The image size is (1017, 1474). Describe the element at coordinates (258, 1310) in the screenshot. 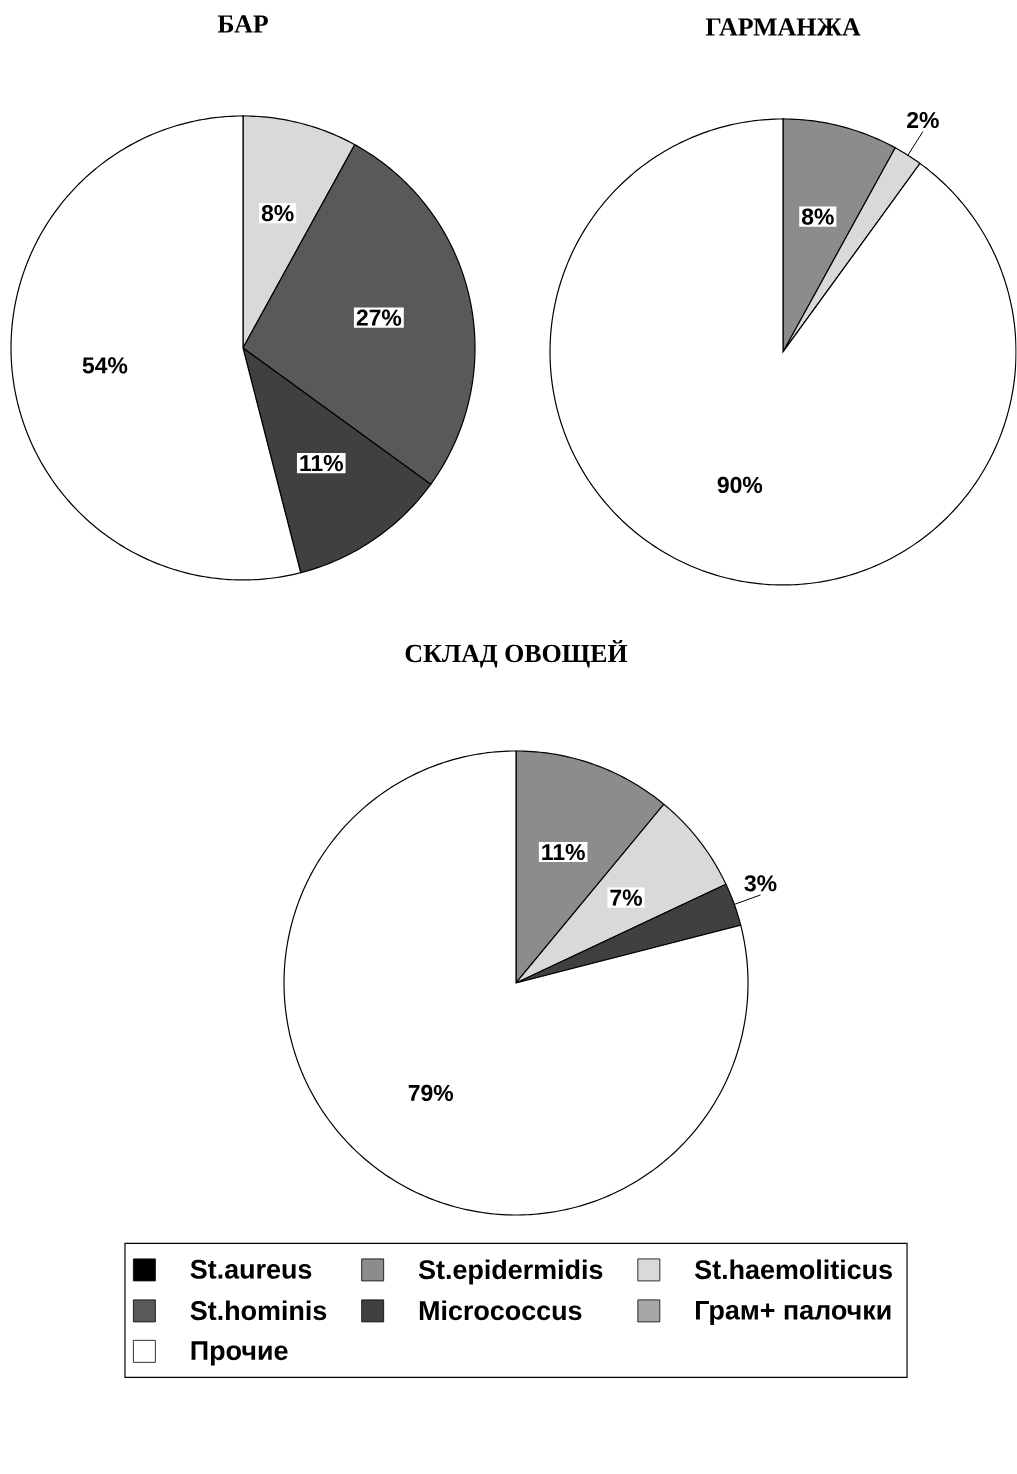

I see `legend-label: St.hominis` at that location.